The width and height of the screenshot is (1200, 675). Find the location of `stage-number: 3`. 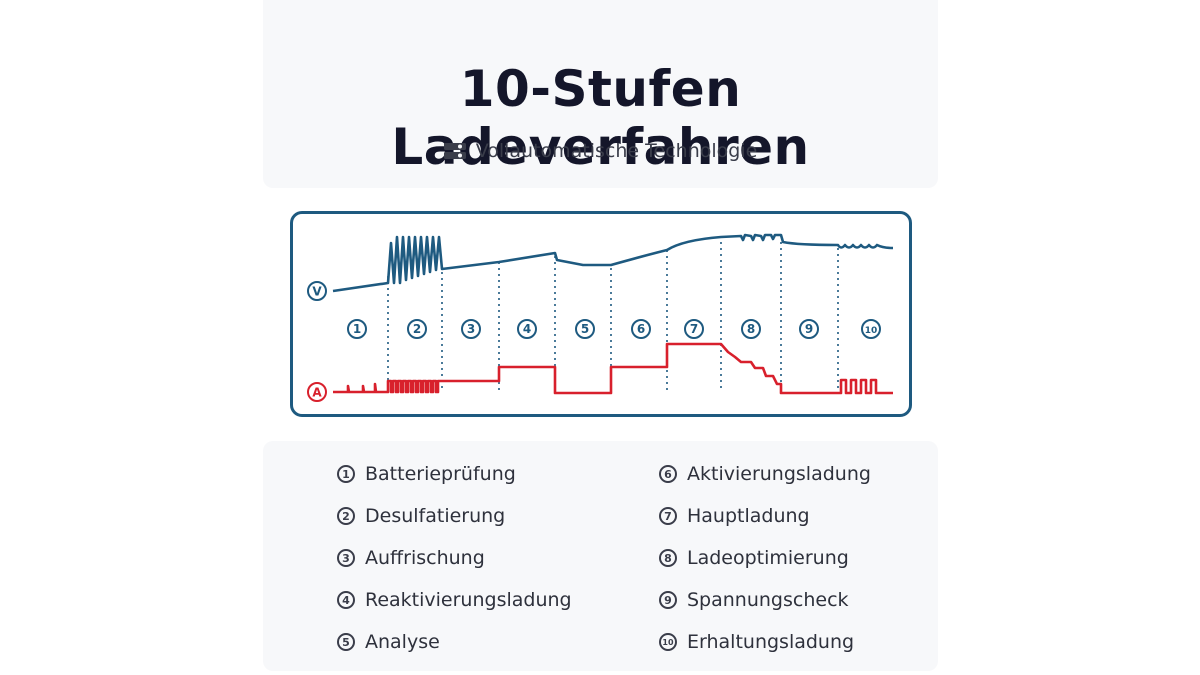

stage-number: 3 is located at coordinates (471, 329).